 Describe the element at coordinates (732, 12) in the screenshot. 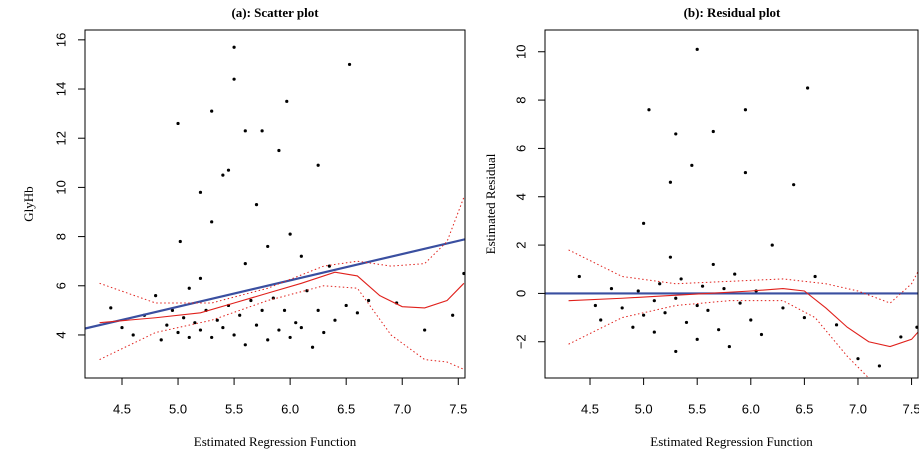

I see `chart-title: (b): Residual plot` at that location.